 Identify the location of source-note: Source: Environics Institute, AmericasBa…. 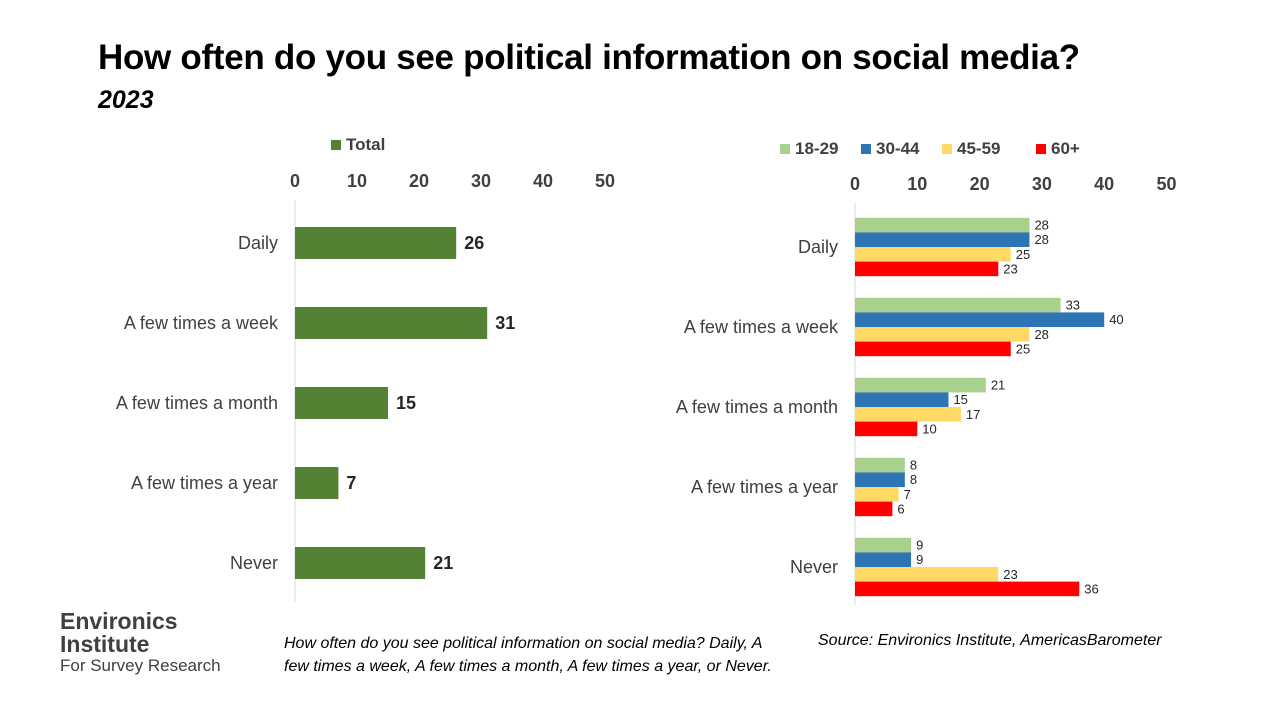
(990, 640).